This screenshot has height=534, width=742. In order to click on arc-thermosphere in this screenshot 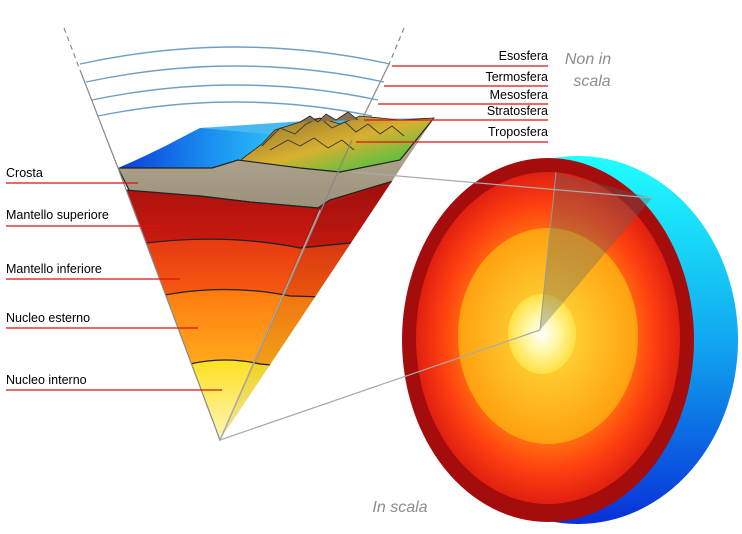, I will do `click(235, 74)`.